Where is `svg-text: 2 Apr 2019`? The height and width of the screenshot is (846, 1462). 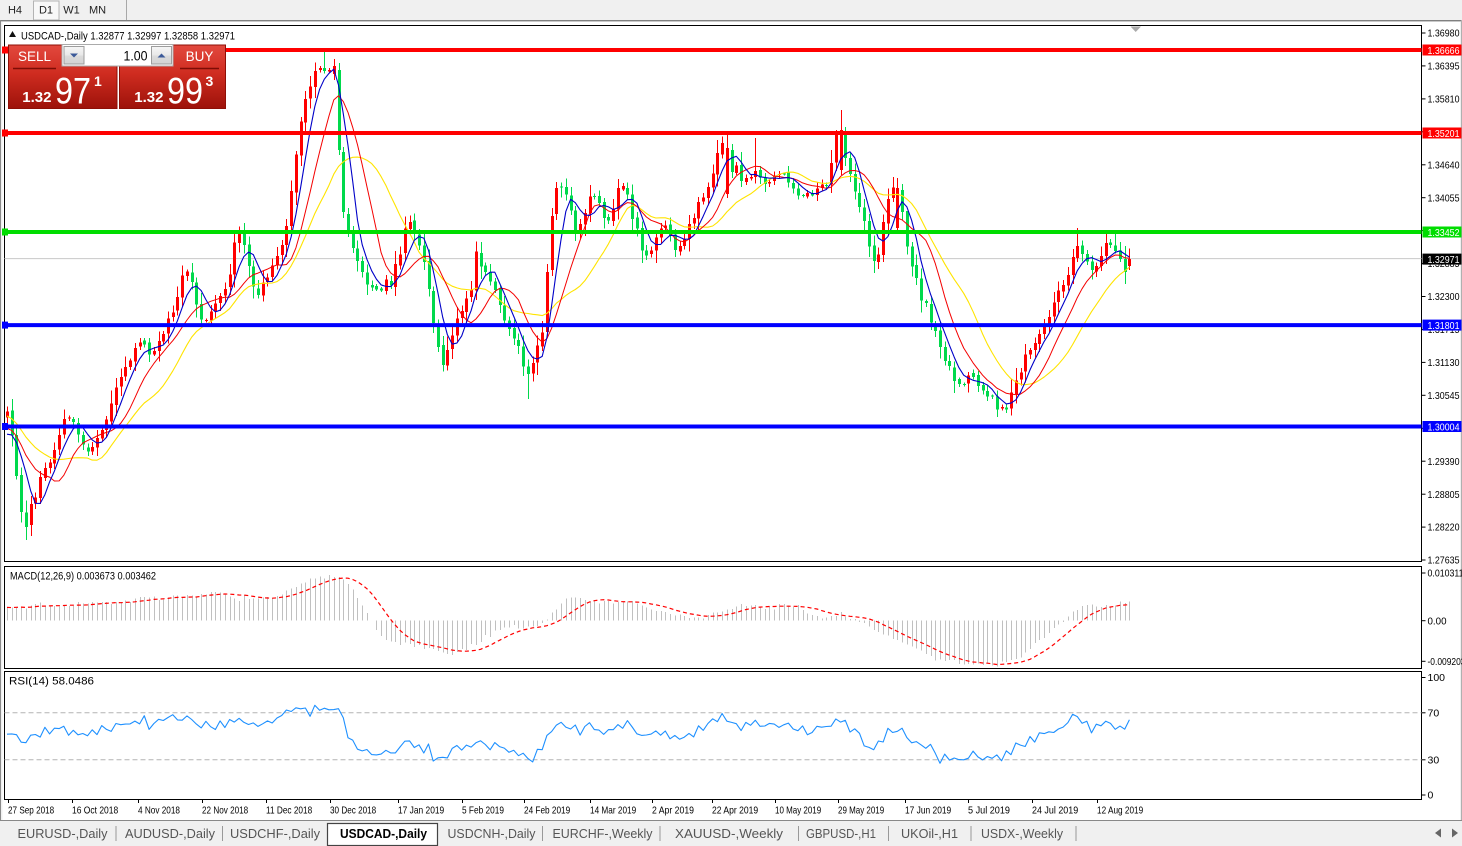 svg-text: 2 Apr 2019 is located at coordinates (673, 811).